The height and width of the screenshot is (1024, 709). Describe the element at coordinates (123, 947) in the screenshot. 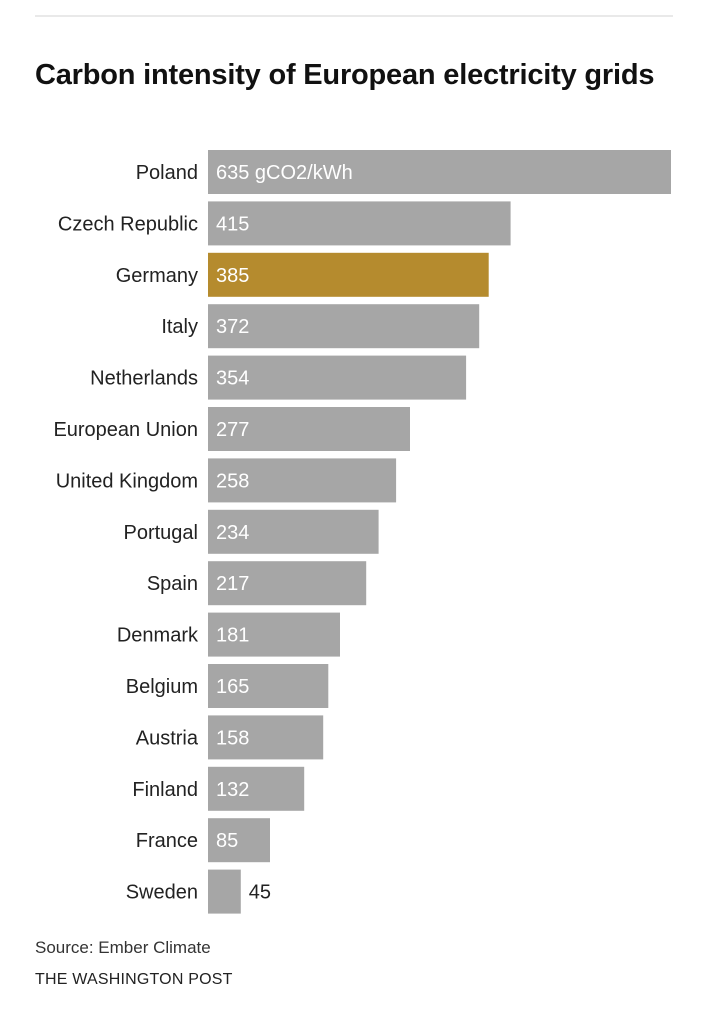

I see `source-note: Source: Ember Climate` at that location.